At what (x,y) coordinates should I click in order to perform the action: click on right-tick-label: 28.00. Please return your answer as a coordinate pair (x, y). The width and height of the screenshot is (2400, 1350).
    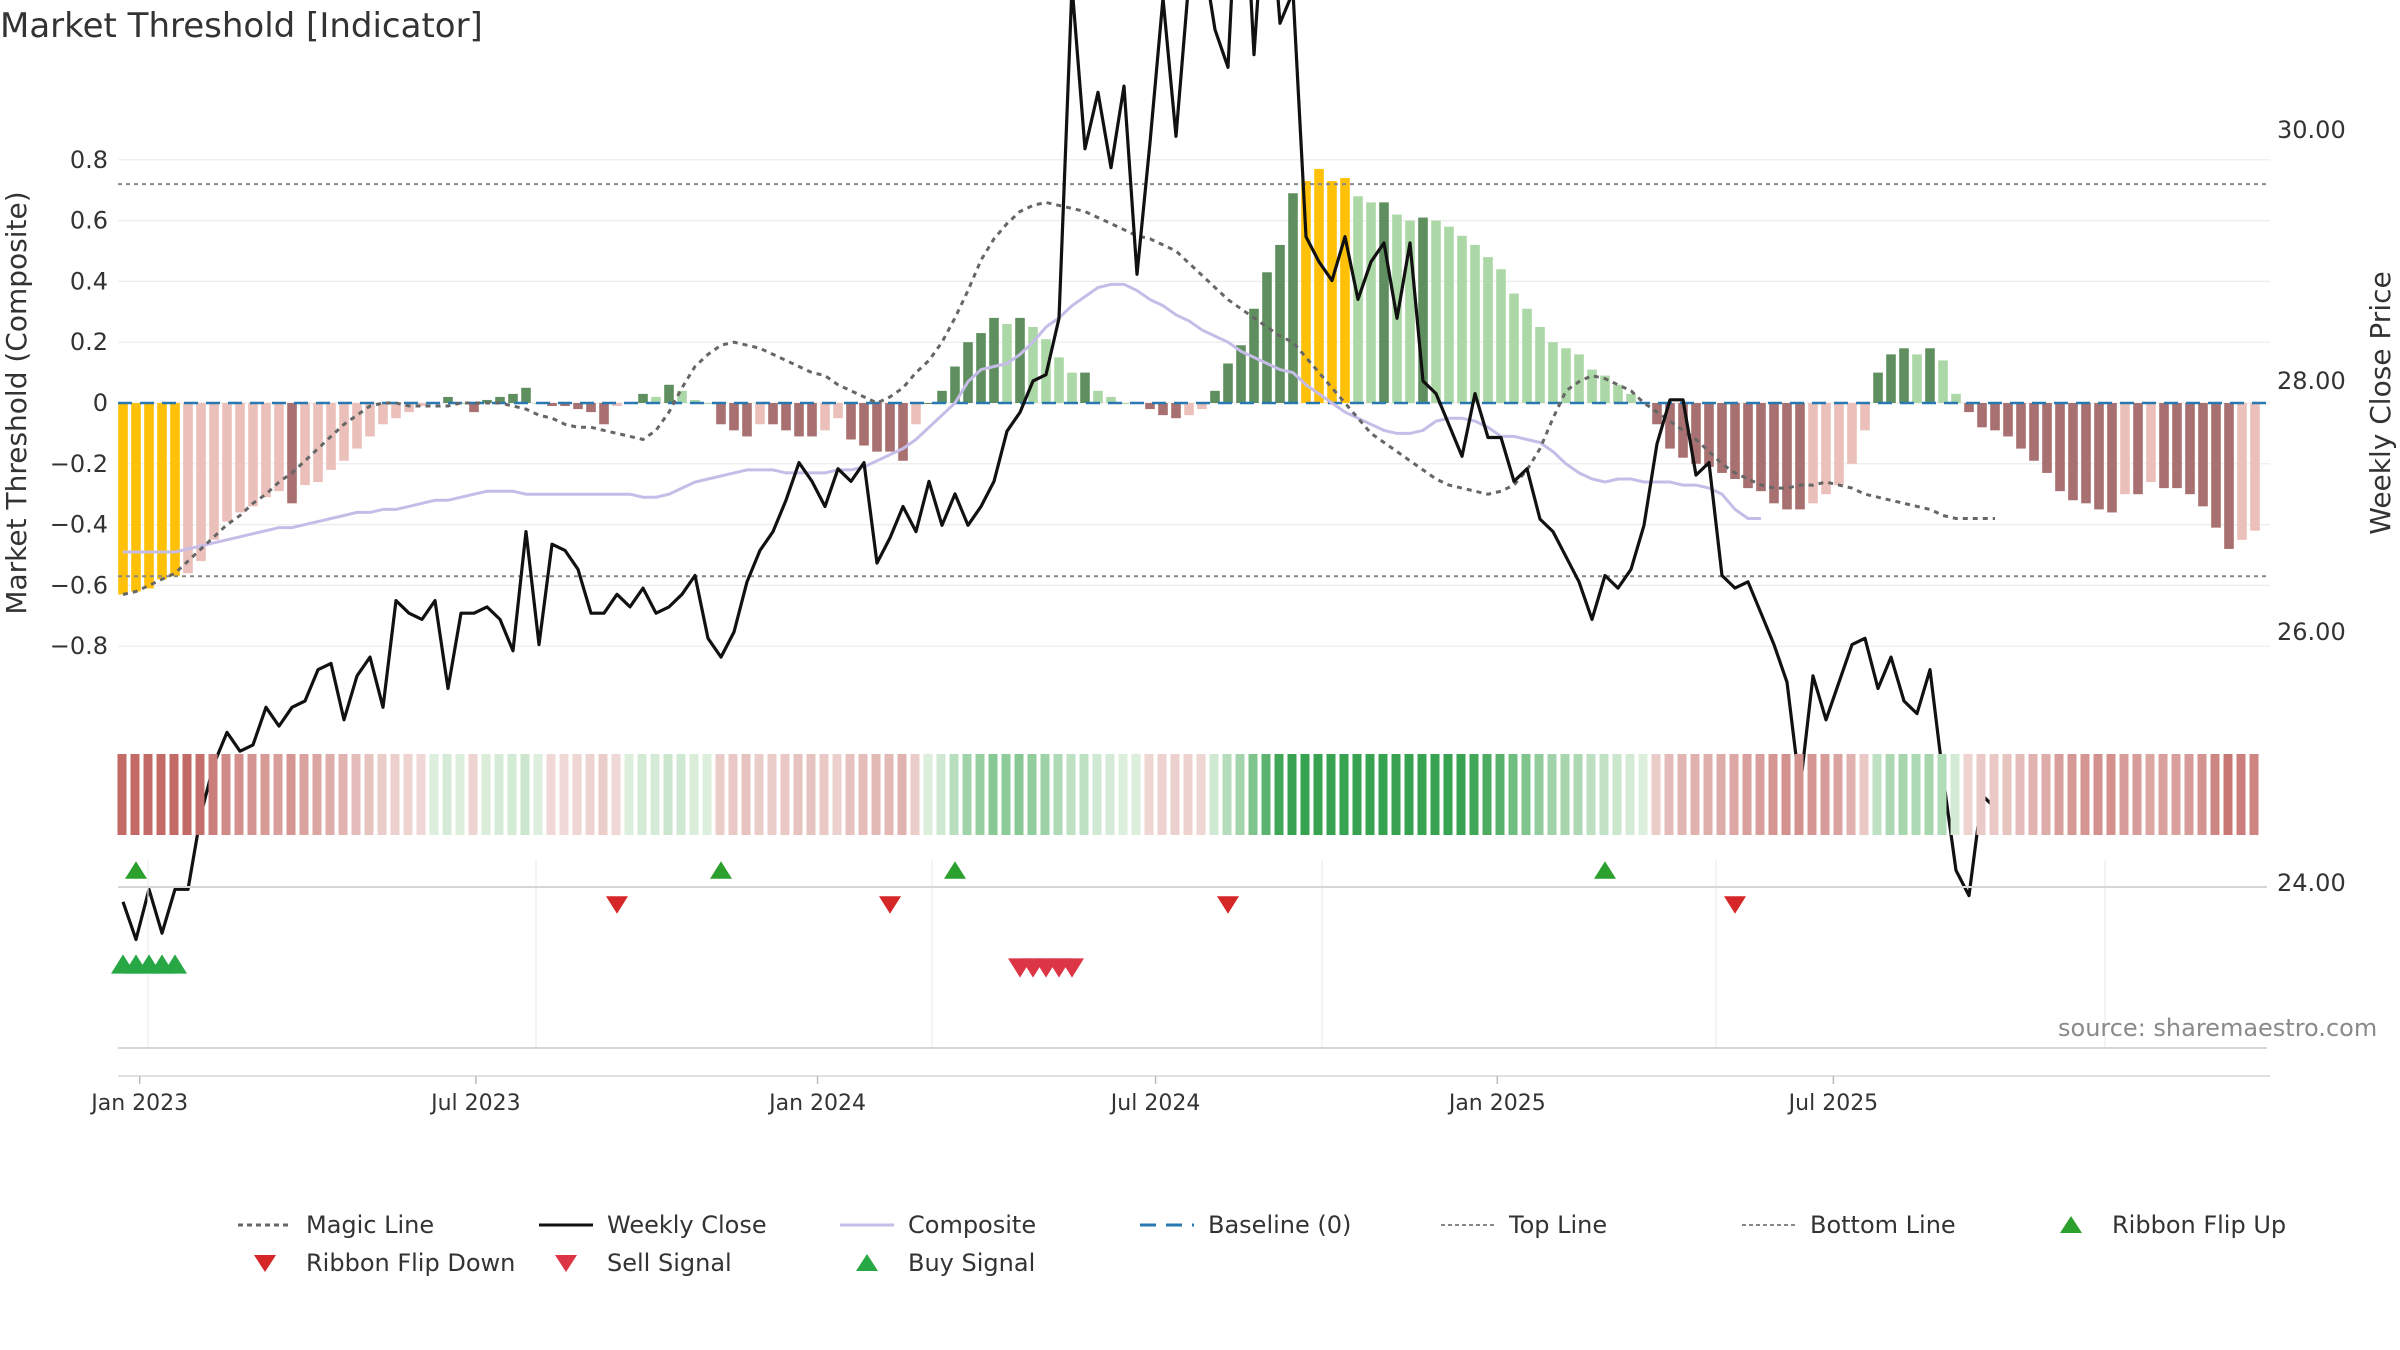
    Looking at the image, I should click on (2311, 381).